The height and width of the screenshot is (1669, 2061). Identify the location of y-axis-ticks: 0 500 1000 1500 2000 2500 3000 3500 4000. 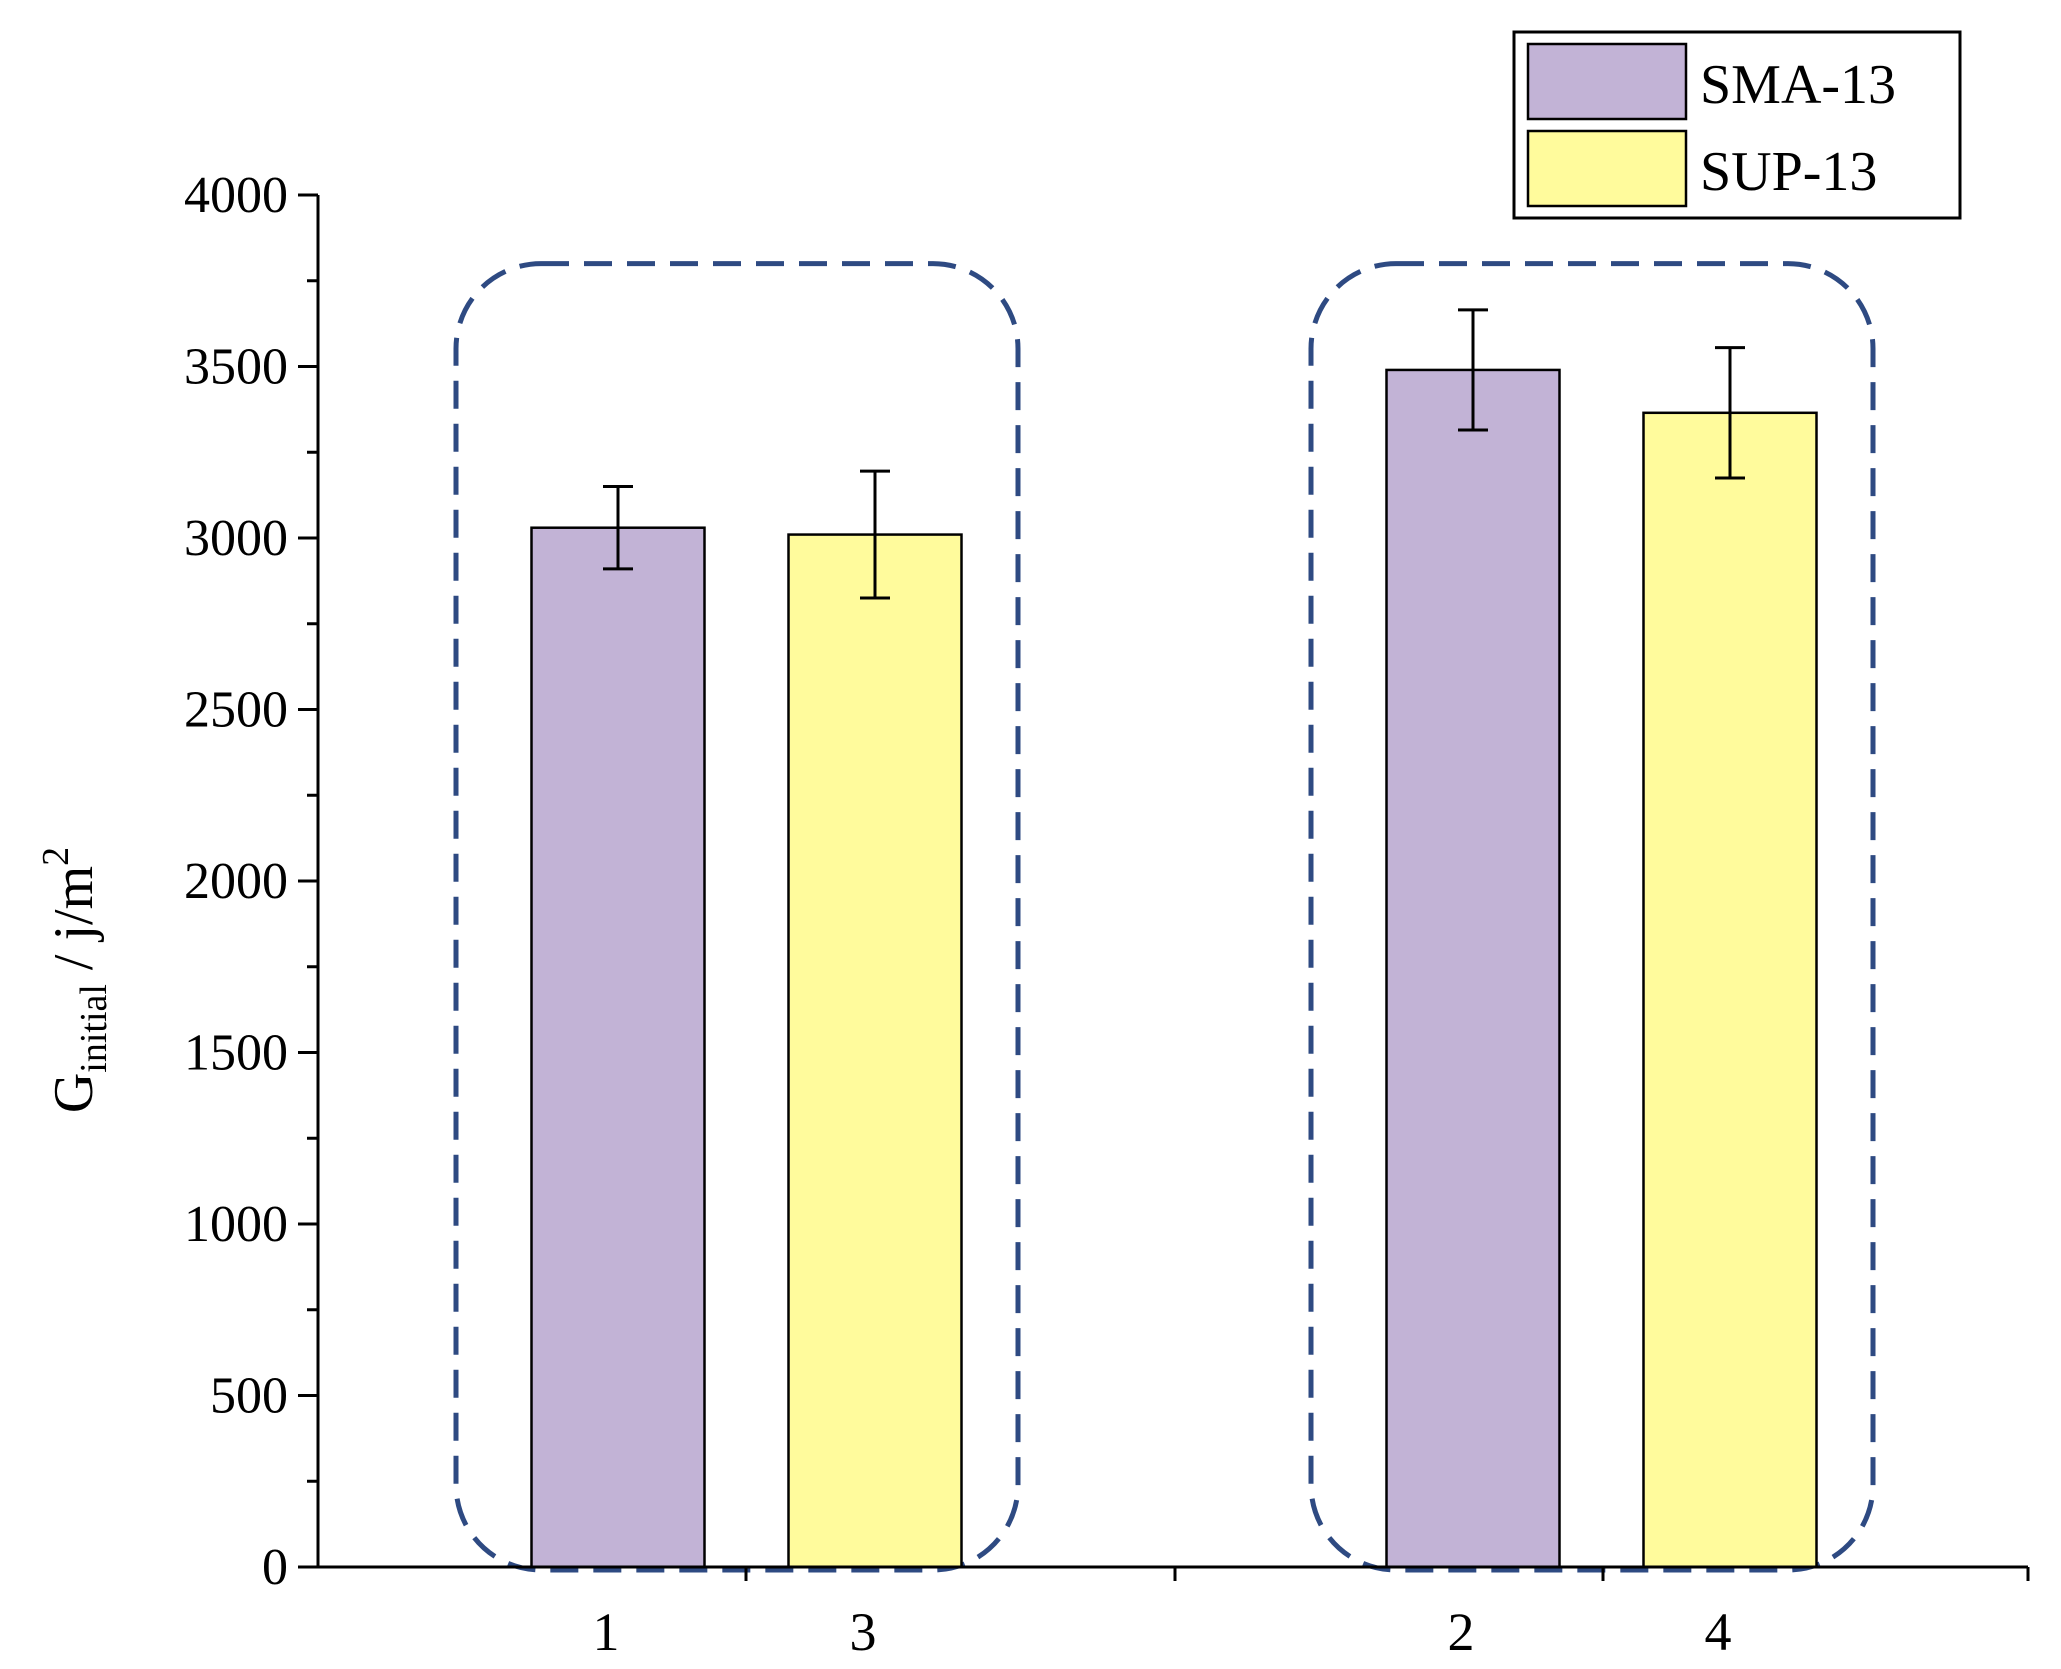
(251, 881).